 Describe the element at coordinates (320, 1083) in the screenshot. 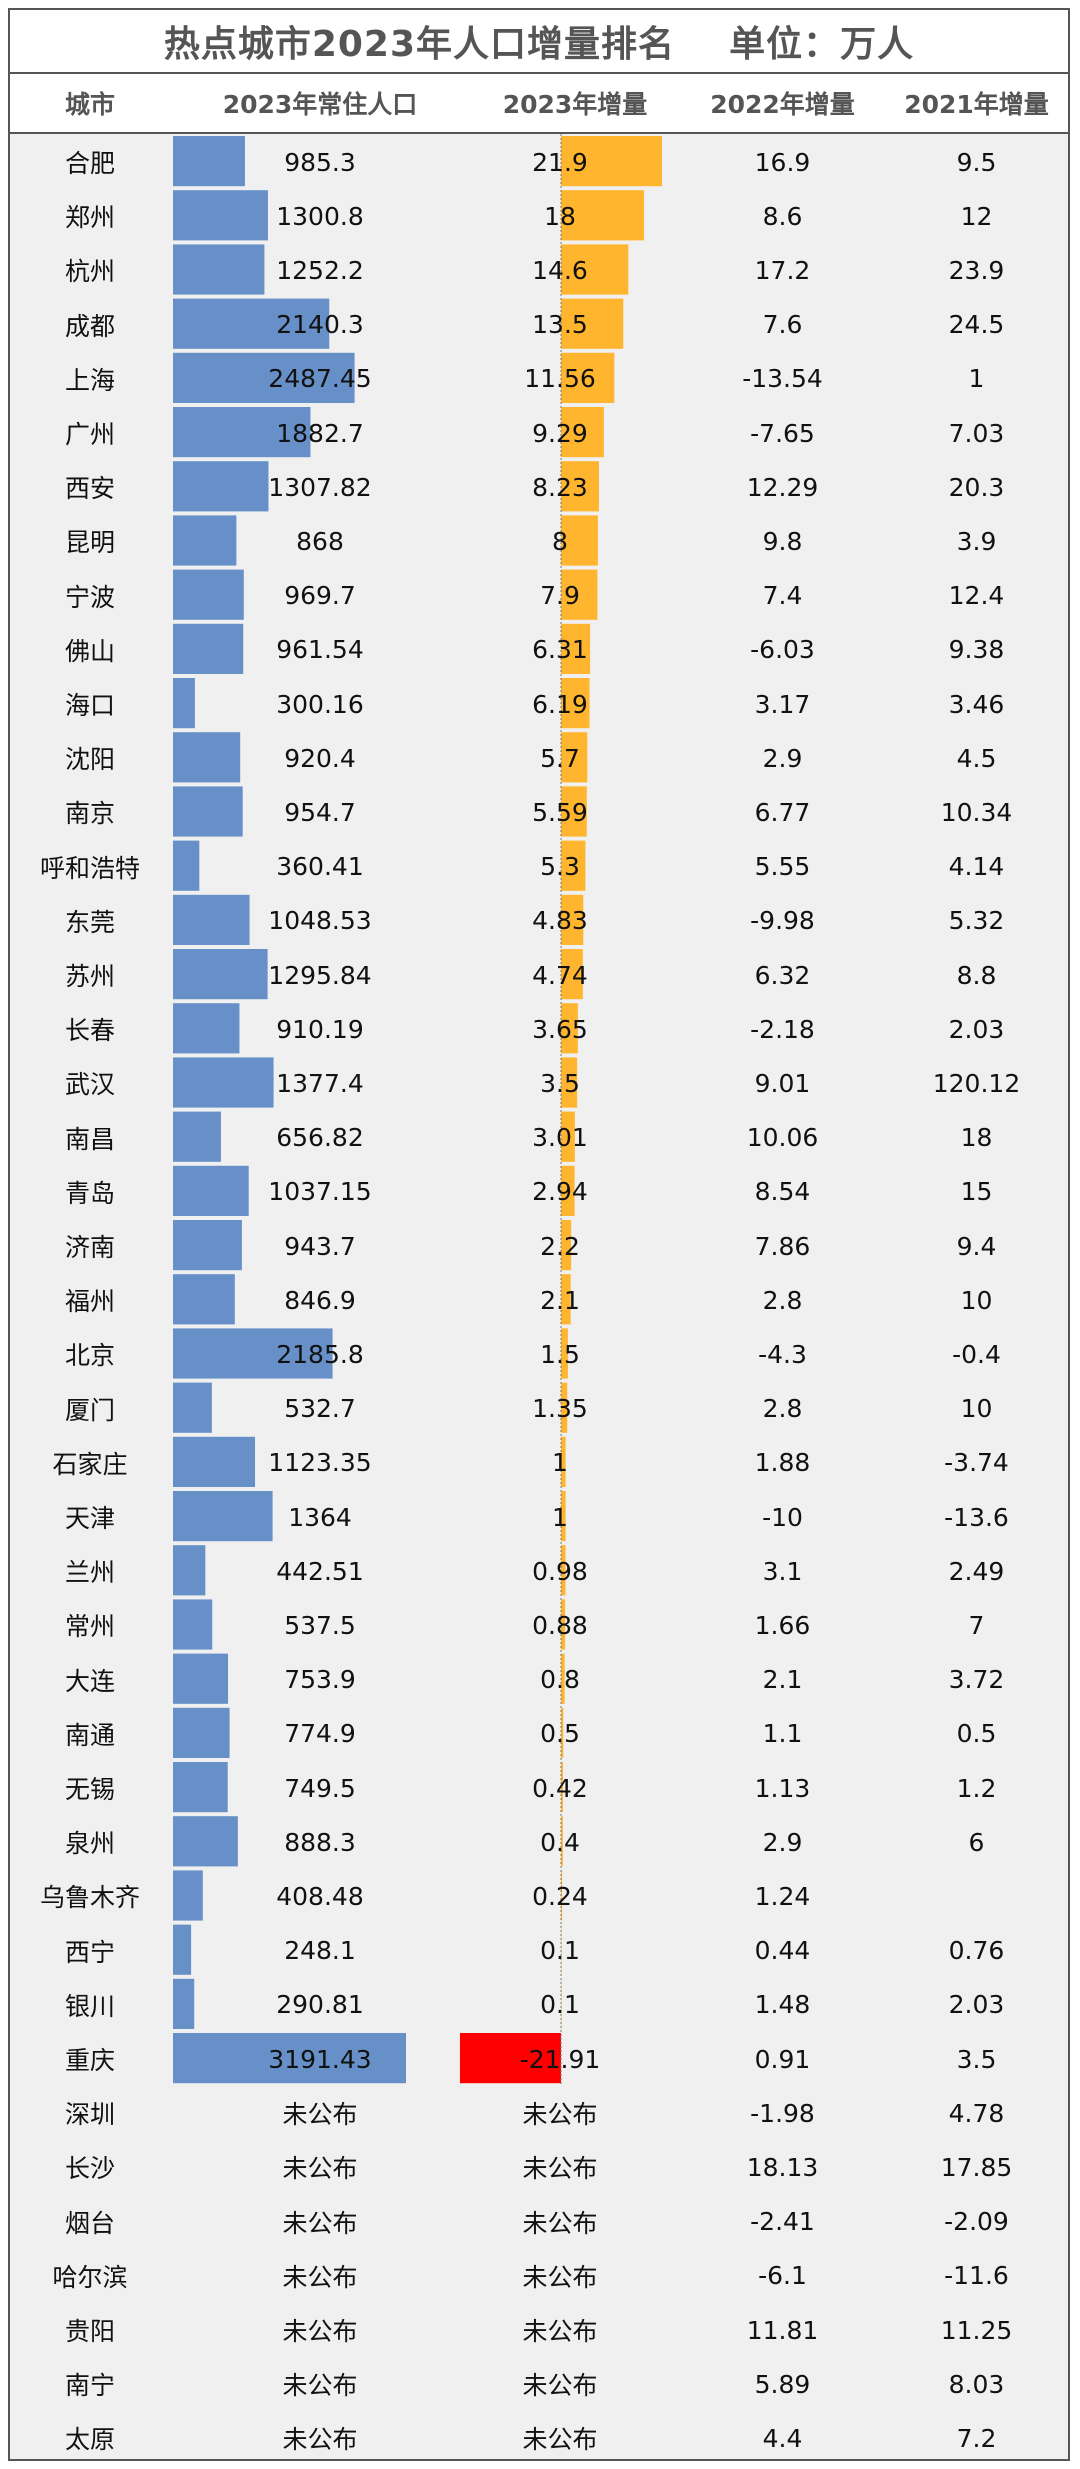

I see `population-cell: 1377.4` at that location.